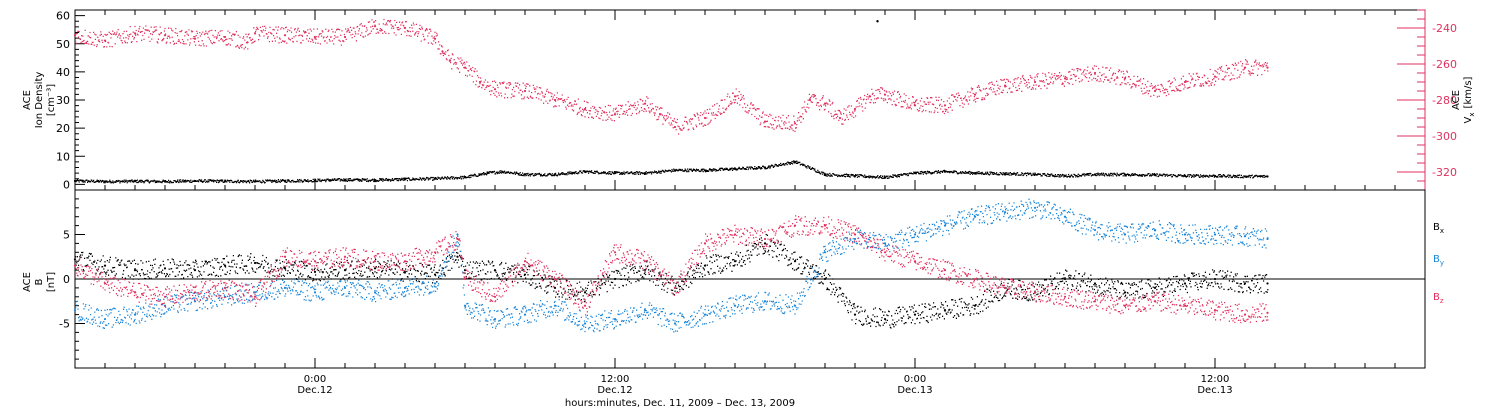 Image resolution: width=1500 pixels, height=410 pixels. Describe the element at coordinates (1442, 263) in the screenshot. I see `legend-by-sub: y` at that location.